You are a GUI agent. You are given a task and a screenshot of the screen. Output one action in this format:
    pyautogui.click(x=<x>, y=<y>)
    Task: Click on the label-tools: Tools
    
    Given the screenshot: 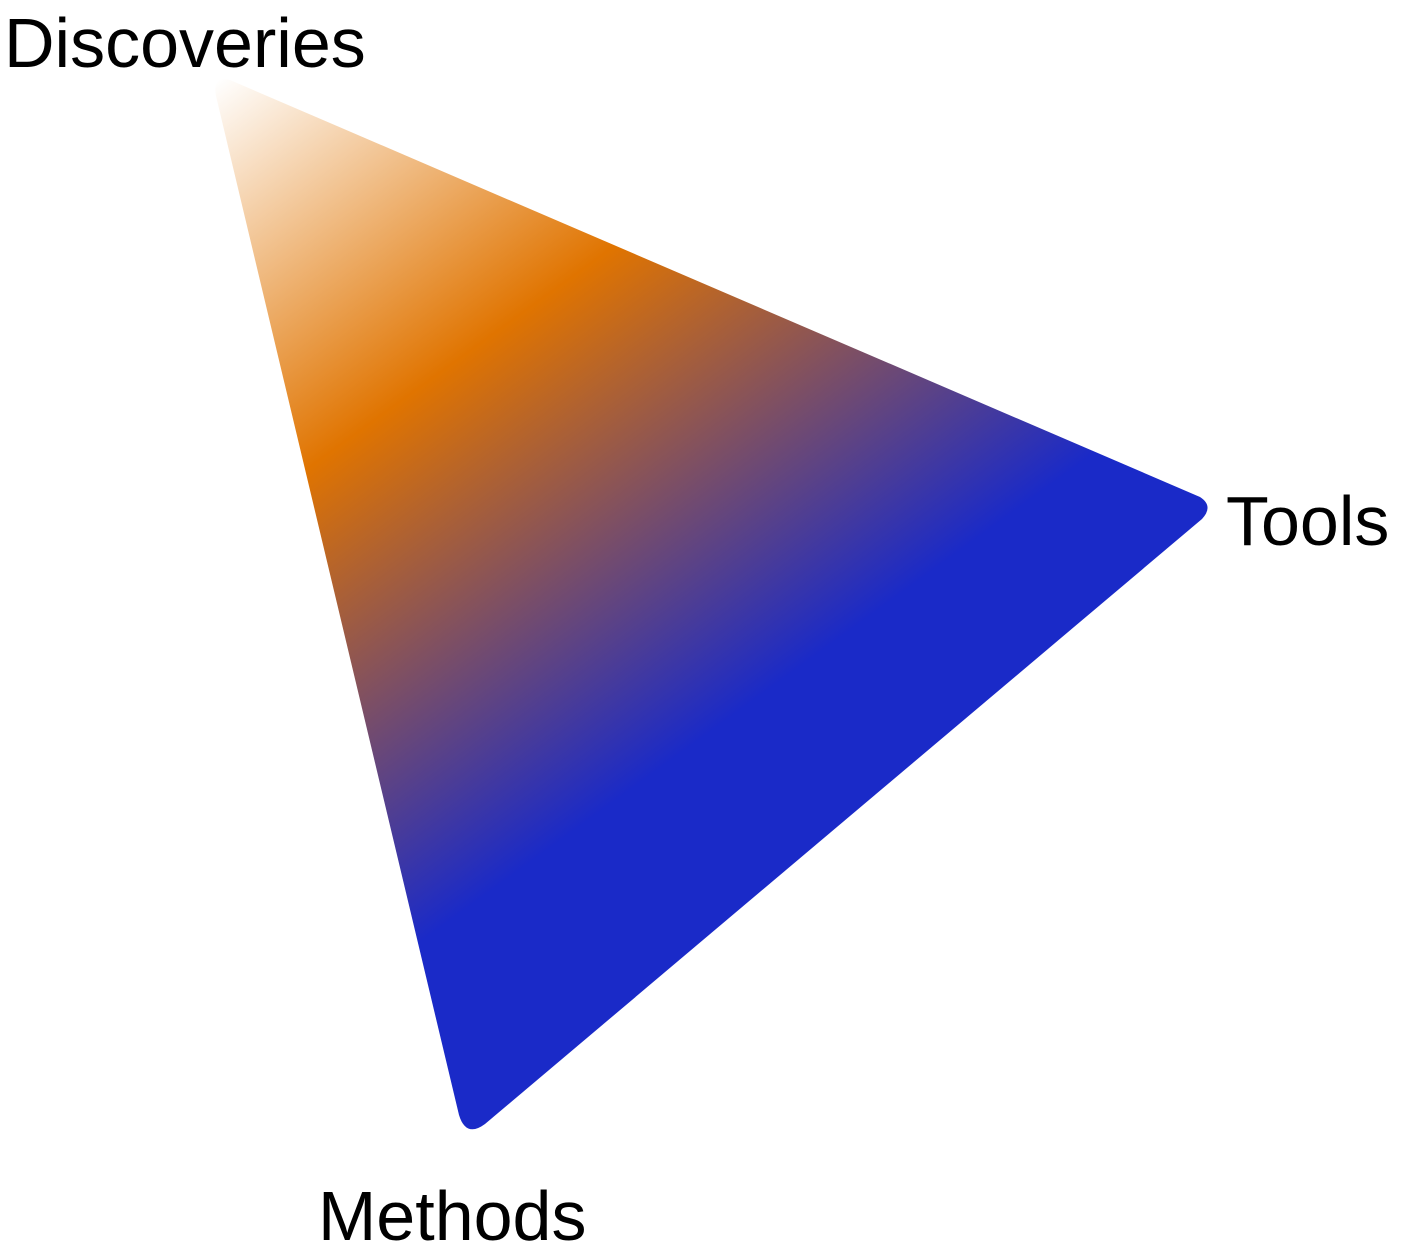 What is the action you would take?
    pyautogui.click(x=1307, y=521)
    